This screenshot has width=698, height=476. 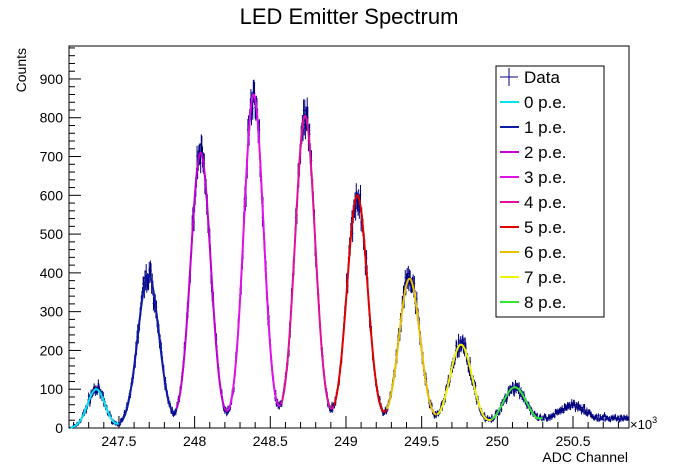 I want to click on x-axis-label: ADC Channel, so click(x=585, y=457).